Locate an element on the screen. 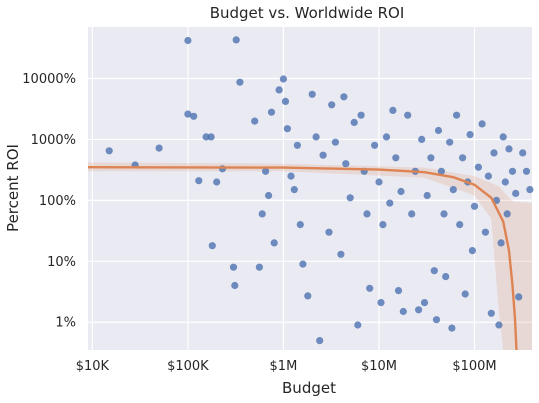 This screenshot has height=403, width=539. x-tick-label: $1M is located at coordinates (284, 366).